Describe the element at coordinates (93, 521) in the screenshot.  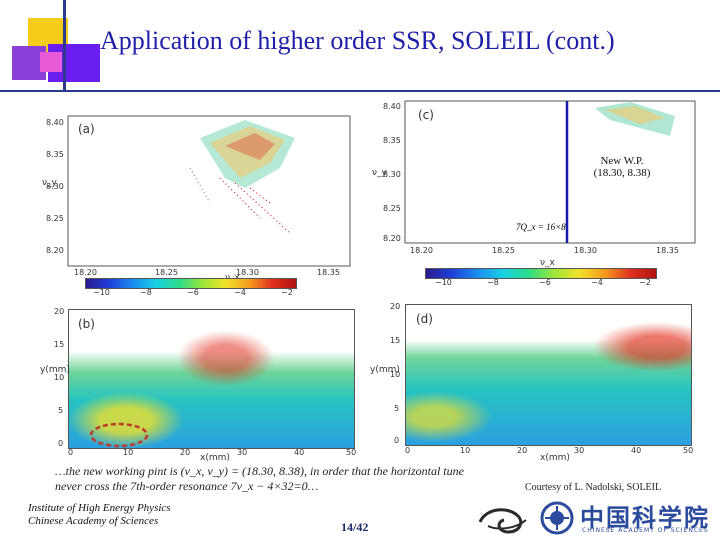
I see `institute-line-2: Chinese Academy of Sciences` at that location.